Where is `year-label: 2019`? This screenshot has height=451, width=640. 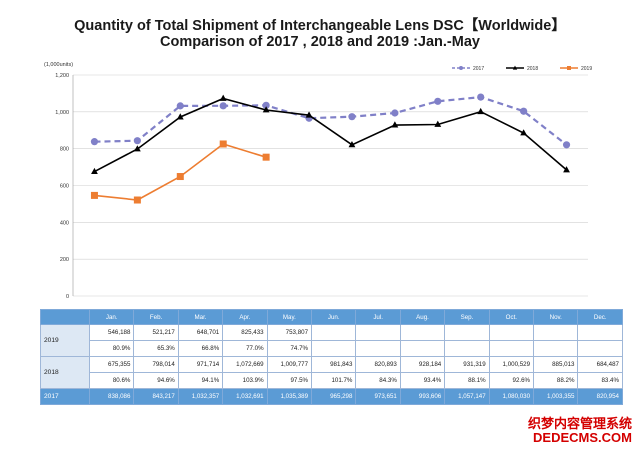 year-label: 2019 is located at coordinates (65, 340).